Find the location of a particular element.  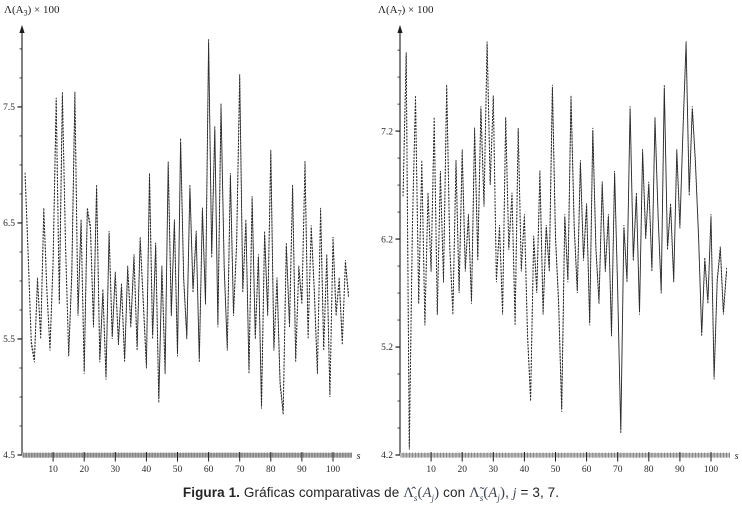

y-tick-label: 7.5 is located at coordinates (9, 108).